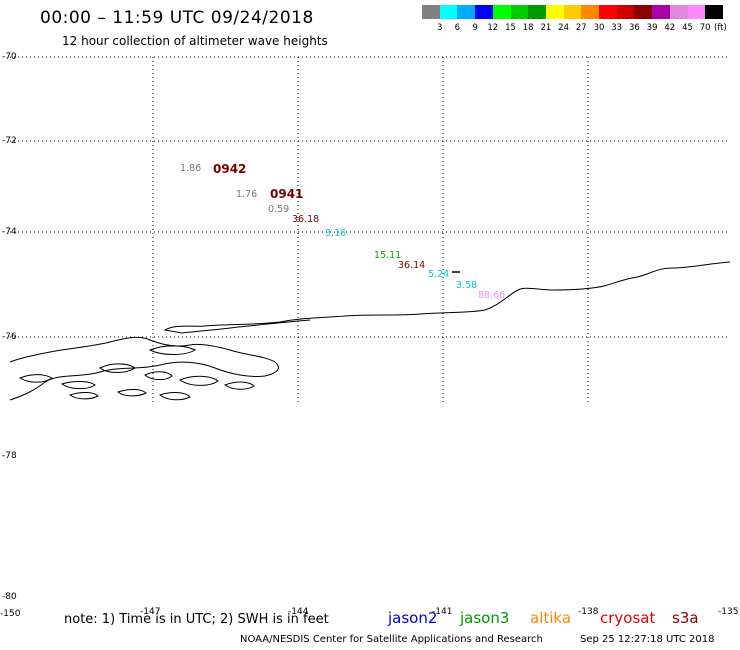  What do you see at coordinates (628, 618) in the screenshot?
I see `satellite-legend-item: cryosat` at bounding box center [628, 618].